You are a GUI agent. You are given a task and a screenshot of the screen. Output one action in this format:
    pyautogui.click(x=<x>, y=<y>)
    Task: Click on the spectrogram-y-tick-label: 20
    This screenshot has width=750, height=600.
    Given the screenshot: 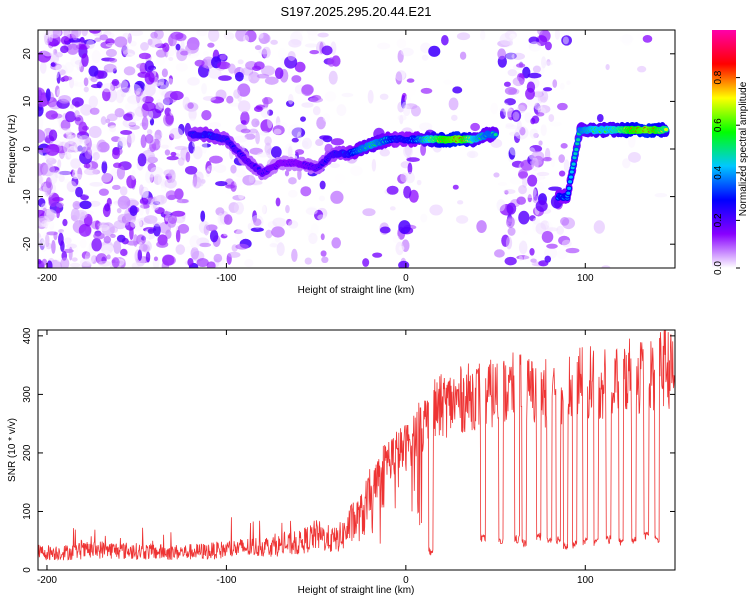 What is the action you would take?
    pyautogui.click(x=27, y=54)
    